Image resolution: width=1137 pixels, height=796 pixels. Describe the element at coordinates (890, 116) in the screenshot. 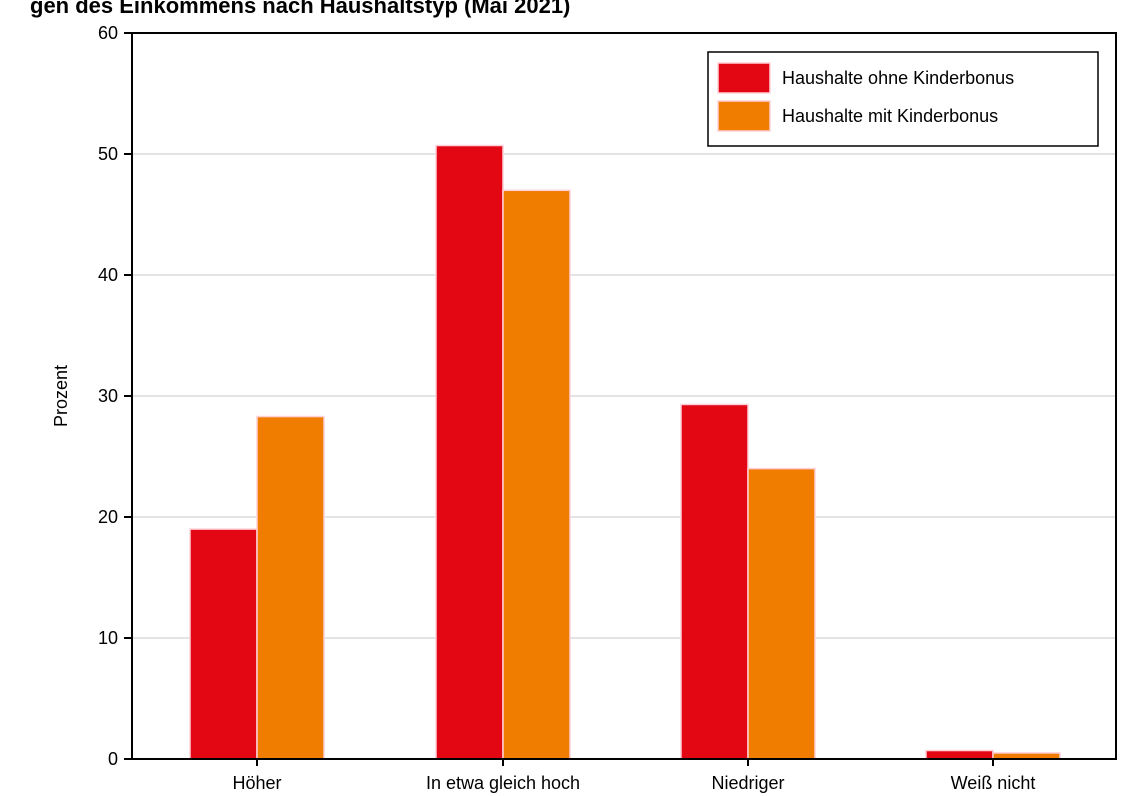

I see `legend-label: Haushalte mit Kinderbonus` at that location.